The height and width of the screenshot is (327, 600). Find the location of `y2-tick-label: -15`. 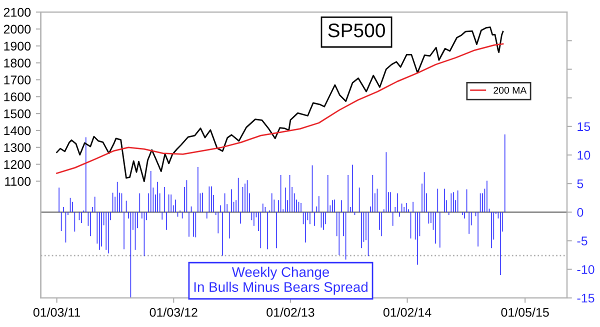

y2-tick-label: -15 is located at coordinates (585, 298).